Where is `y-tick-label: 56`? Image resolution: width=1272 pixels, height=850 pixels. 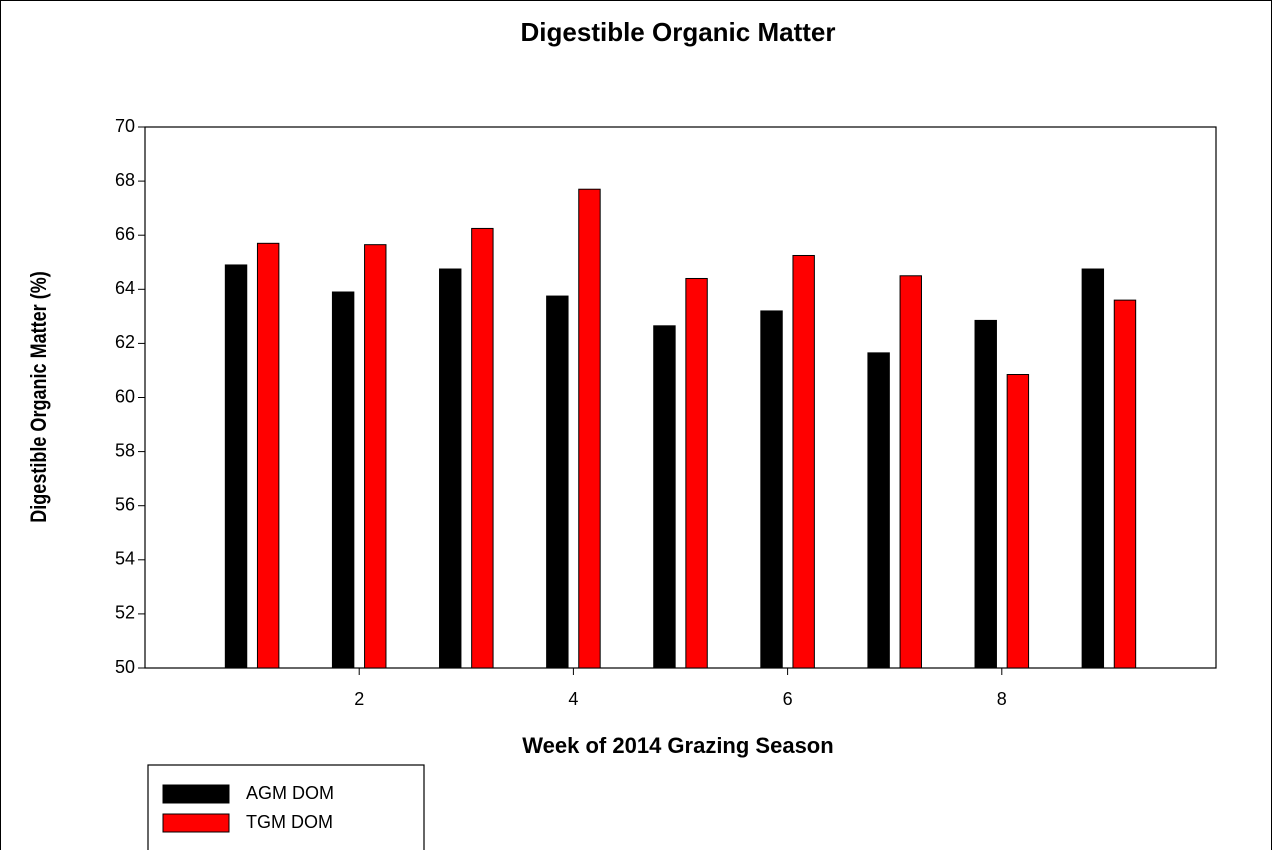 y-tick-label: 56 is located at coordinates (125, 504).